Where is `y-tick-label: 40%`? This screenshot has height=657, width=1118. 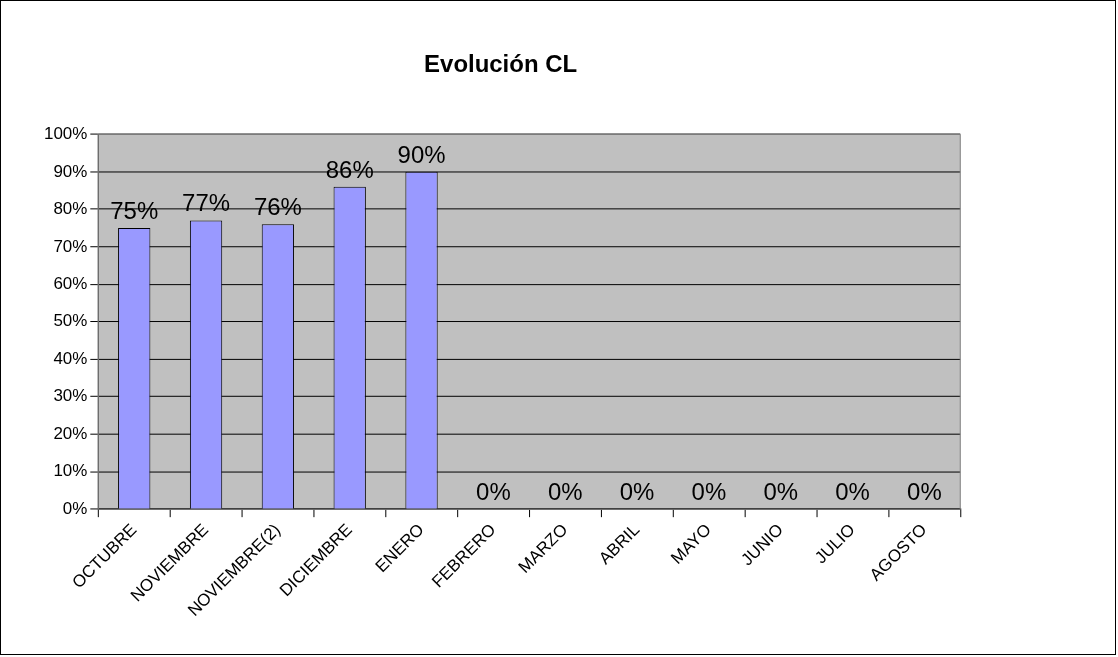
y-tick-label: 40% is located at coordinates (70, 358).